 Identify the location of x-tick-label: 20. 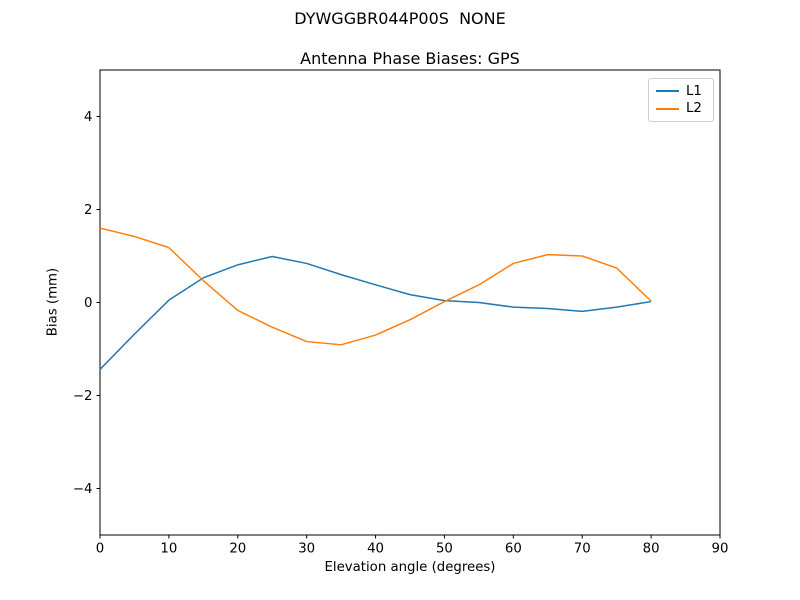
(237, 549).